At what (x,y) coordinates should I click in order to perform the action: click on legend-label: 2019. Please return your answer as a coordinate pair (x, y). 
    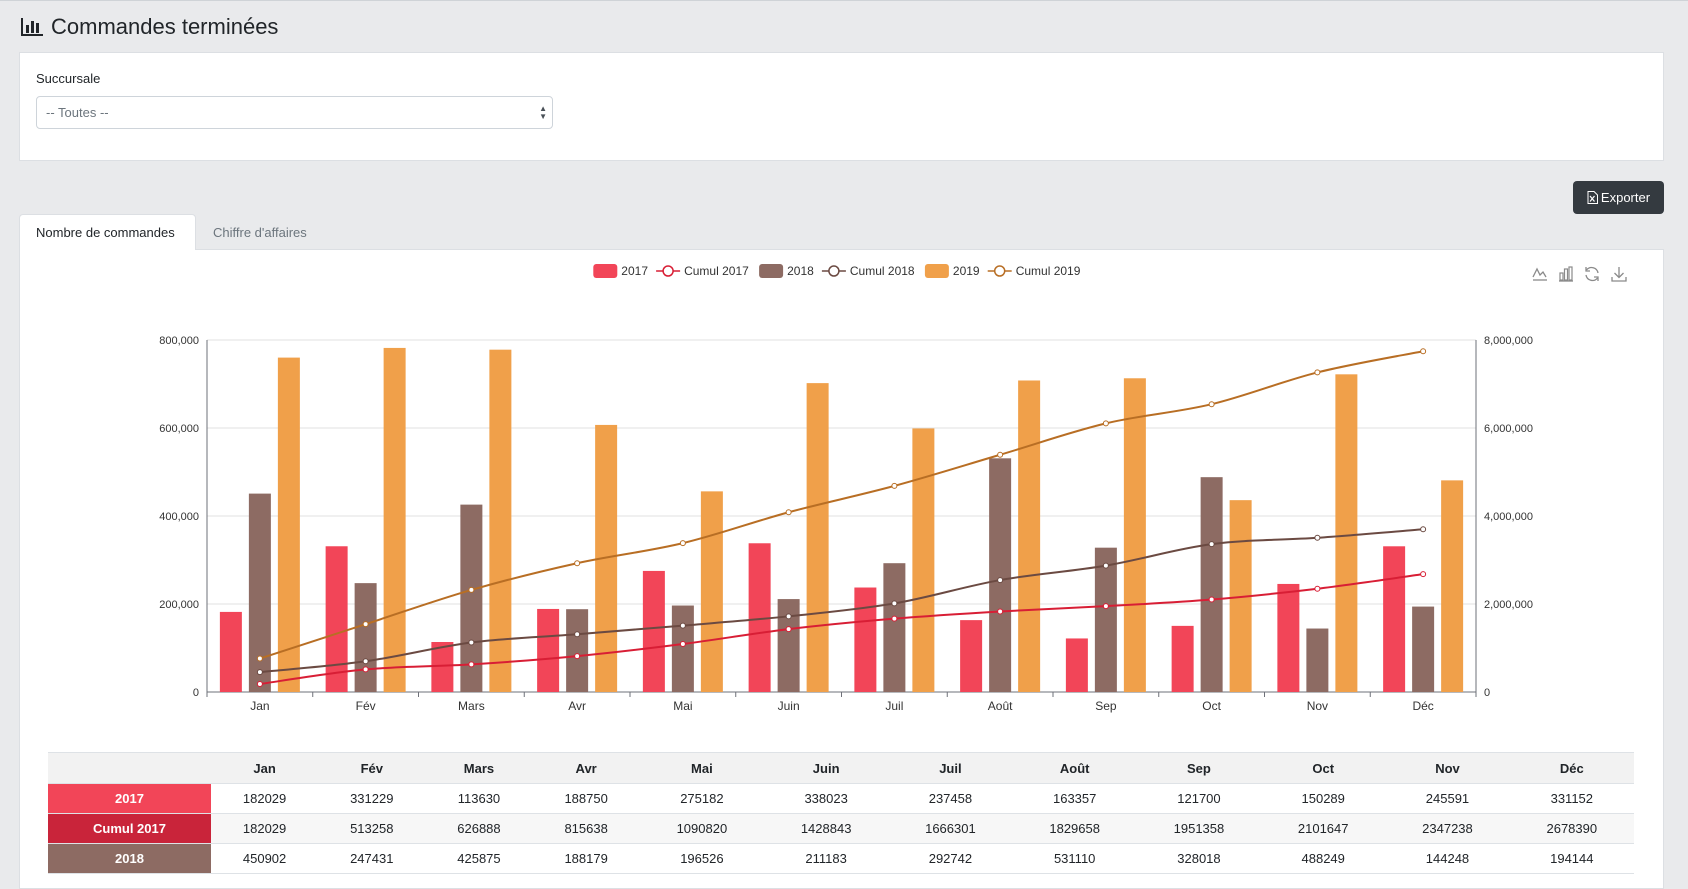
    Looking at the image, I should click on (966, 271).